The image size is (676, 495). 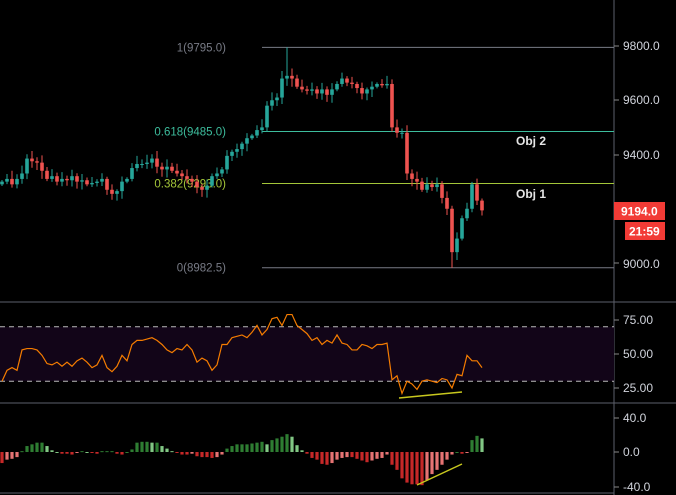 I want to click on last-price-value: 9194.0, so click(x=639, y=212).